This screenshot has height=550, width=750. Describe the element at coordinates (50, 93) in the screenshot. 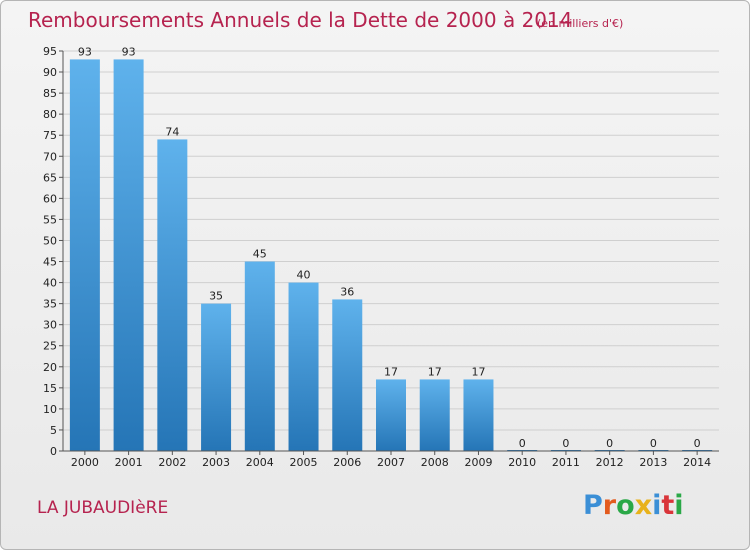

I see `y-tick-label: 85` at that location.